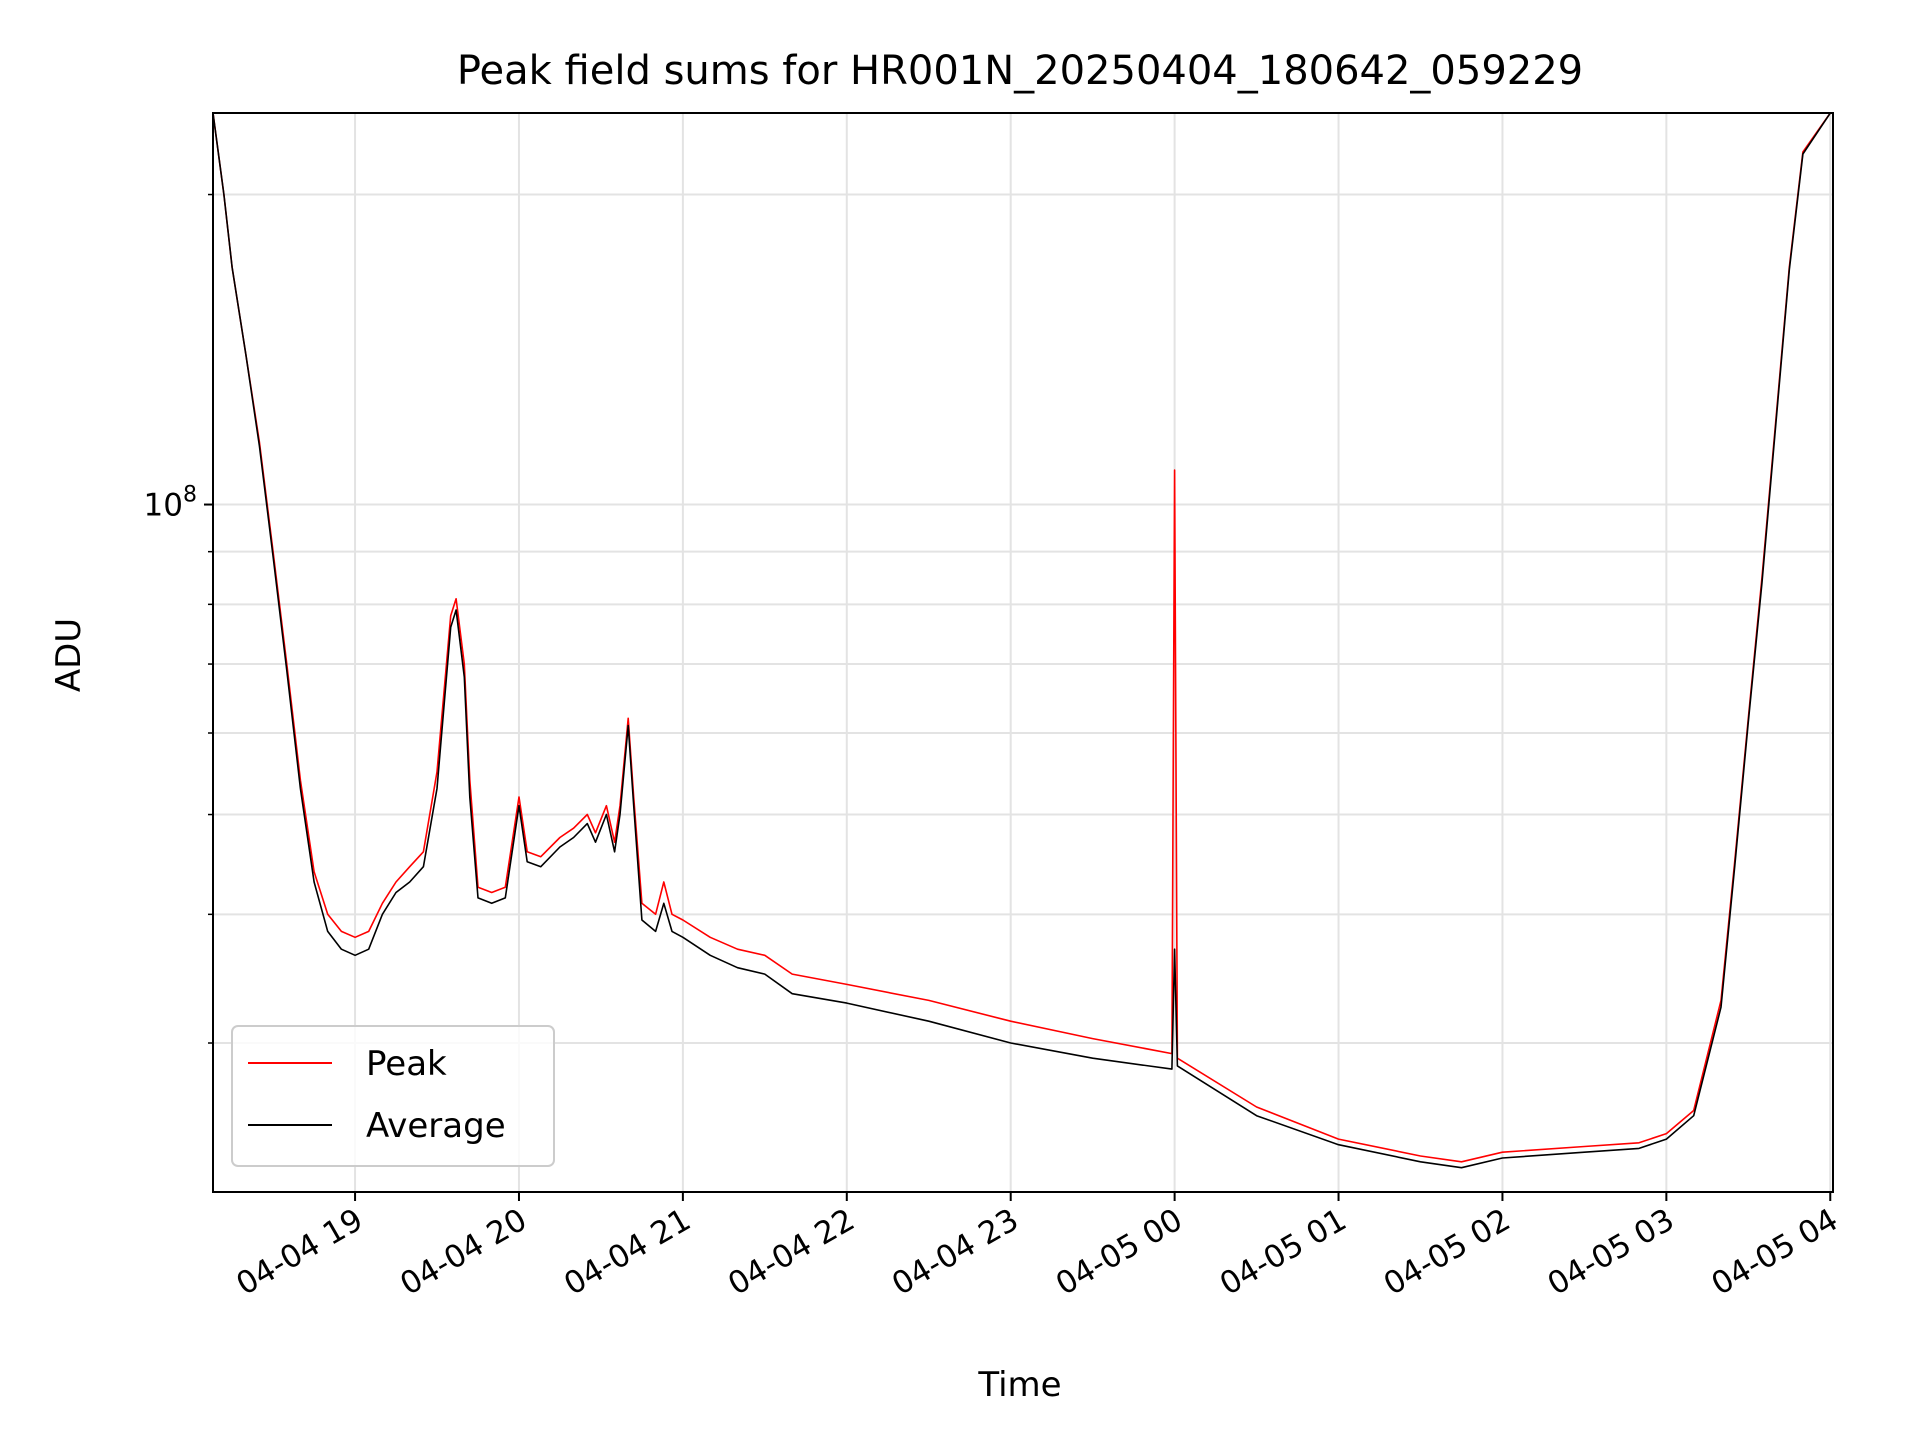 The height and width of the screenshot is (1440, 1920). Describe the element at coordinates (170, 503) in the screenshot. I see `y-tick-label: 108` at that location.